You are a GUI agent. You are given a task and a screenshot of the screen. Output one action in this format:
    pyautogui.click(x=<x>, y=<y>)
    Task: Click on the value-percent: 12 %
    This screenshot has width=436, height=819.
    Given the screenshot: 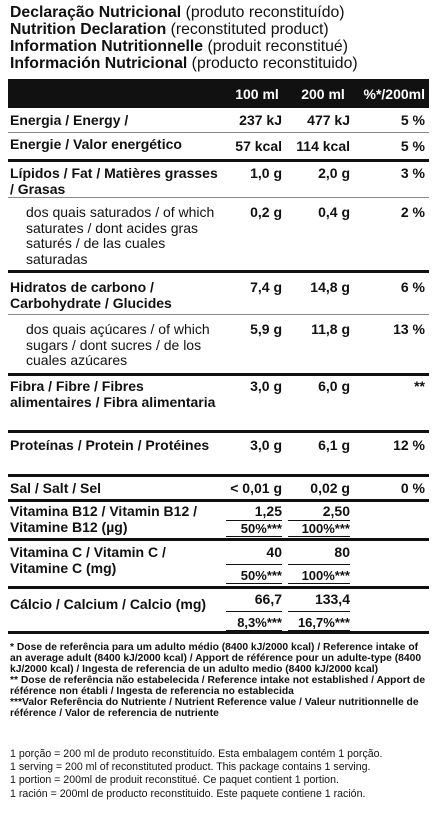 What is the action you would take?
    pyautogui.click(x=409, y=445)
    